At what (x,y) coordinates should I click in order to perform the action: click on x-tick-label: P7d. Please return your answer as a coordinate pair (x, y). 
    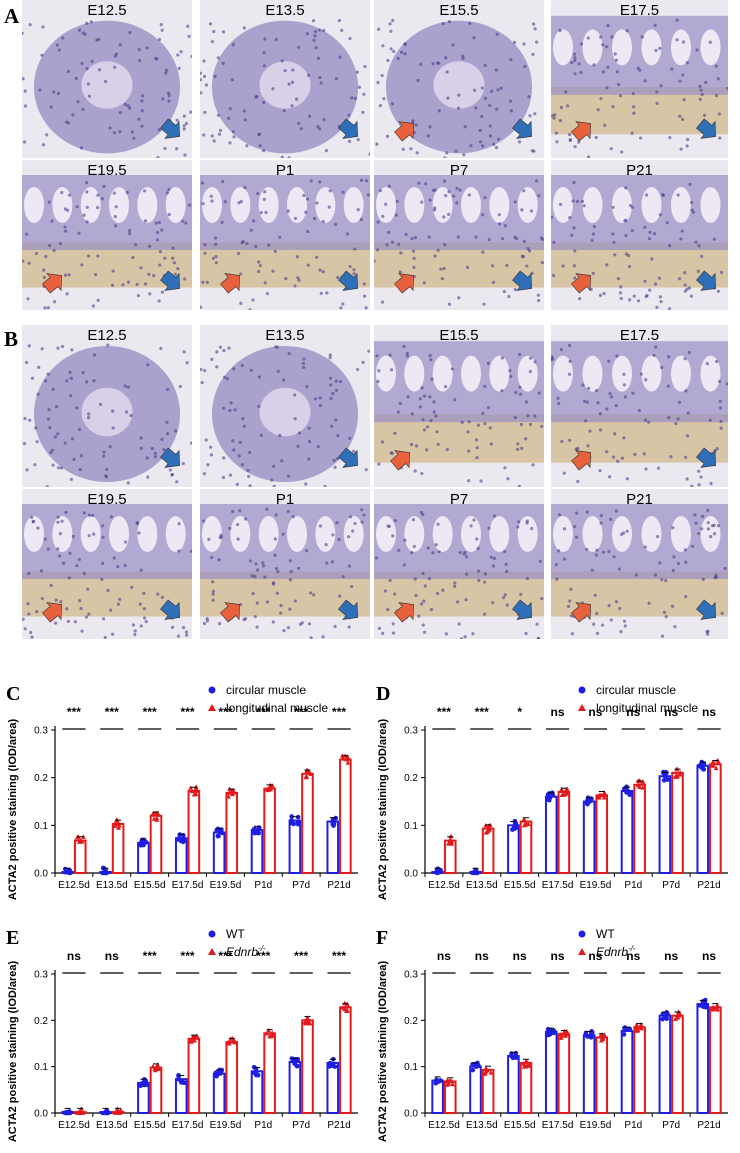
    Looking at the image, I should click on (301, 1125).